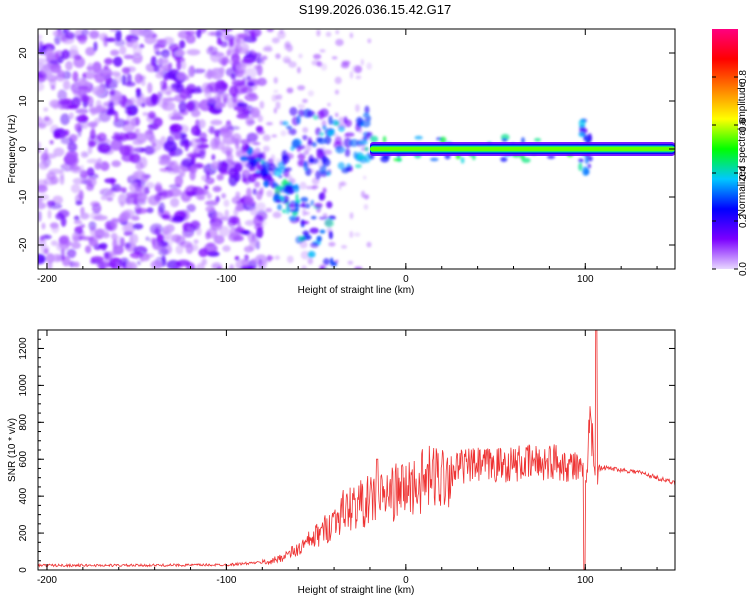 This screenshot has width=750, height=600. Describe the element at coordinates (522, 149) in the screenshot. I see `heatmap-ridge-band` at that location.